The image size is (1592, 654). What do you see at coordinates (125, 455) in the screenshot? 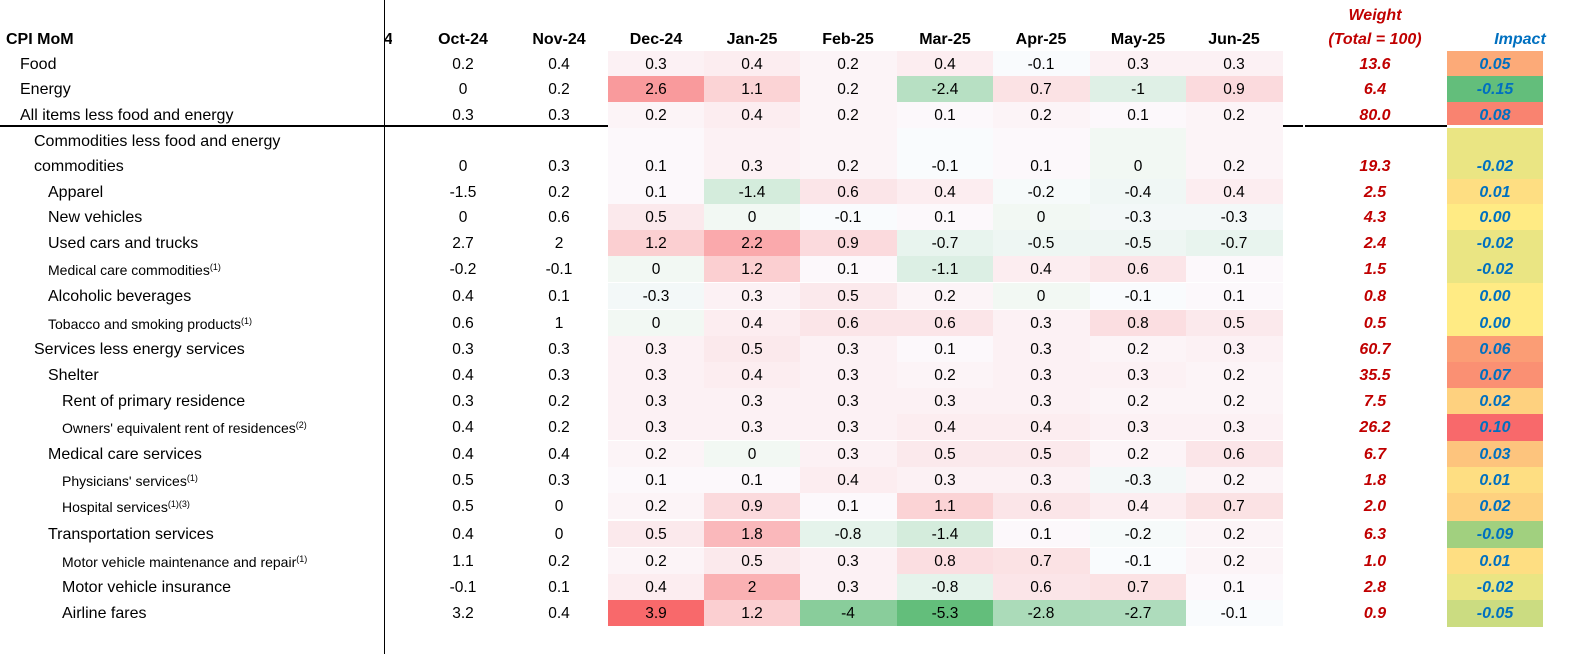
I see `row-label: Medical care services` at bounding box center [125, 455].